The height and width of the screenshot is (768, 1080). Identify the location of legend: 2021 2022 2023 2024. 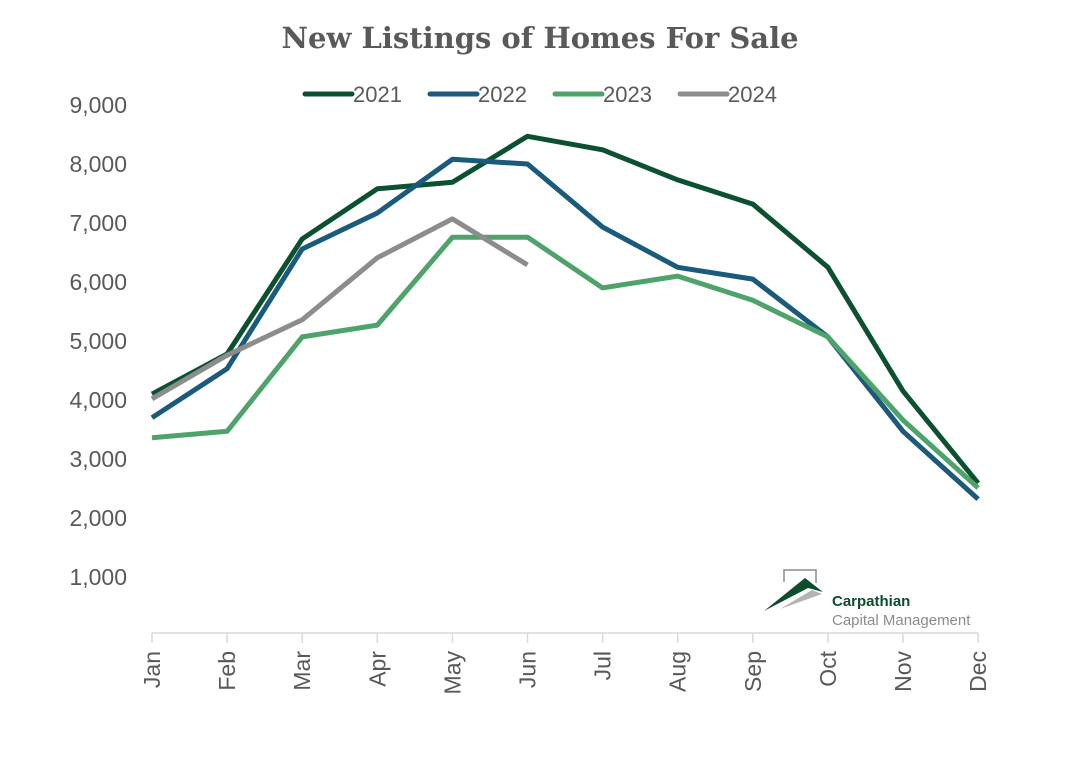
(539, 94).